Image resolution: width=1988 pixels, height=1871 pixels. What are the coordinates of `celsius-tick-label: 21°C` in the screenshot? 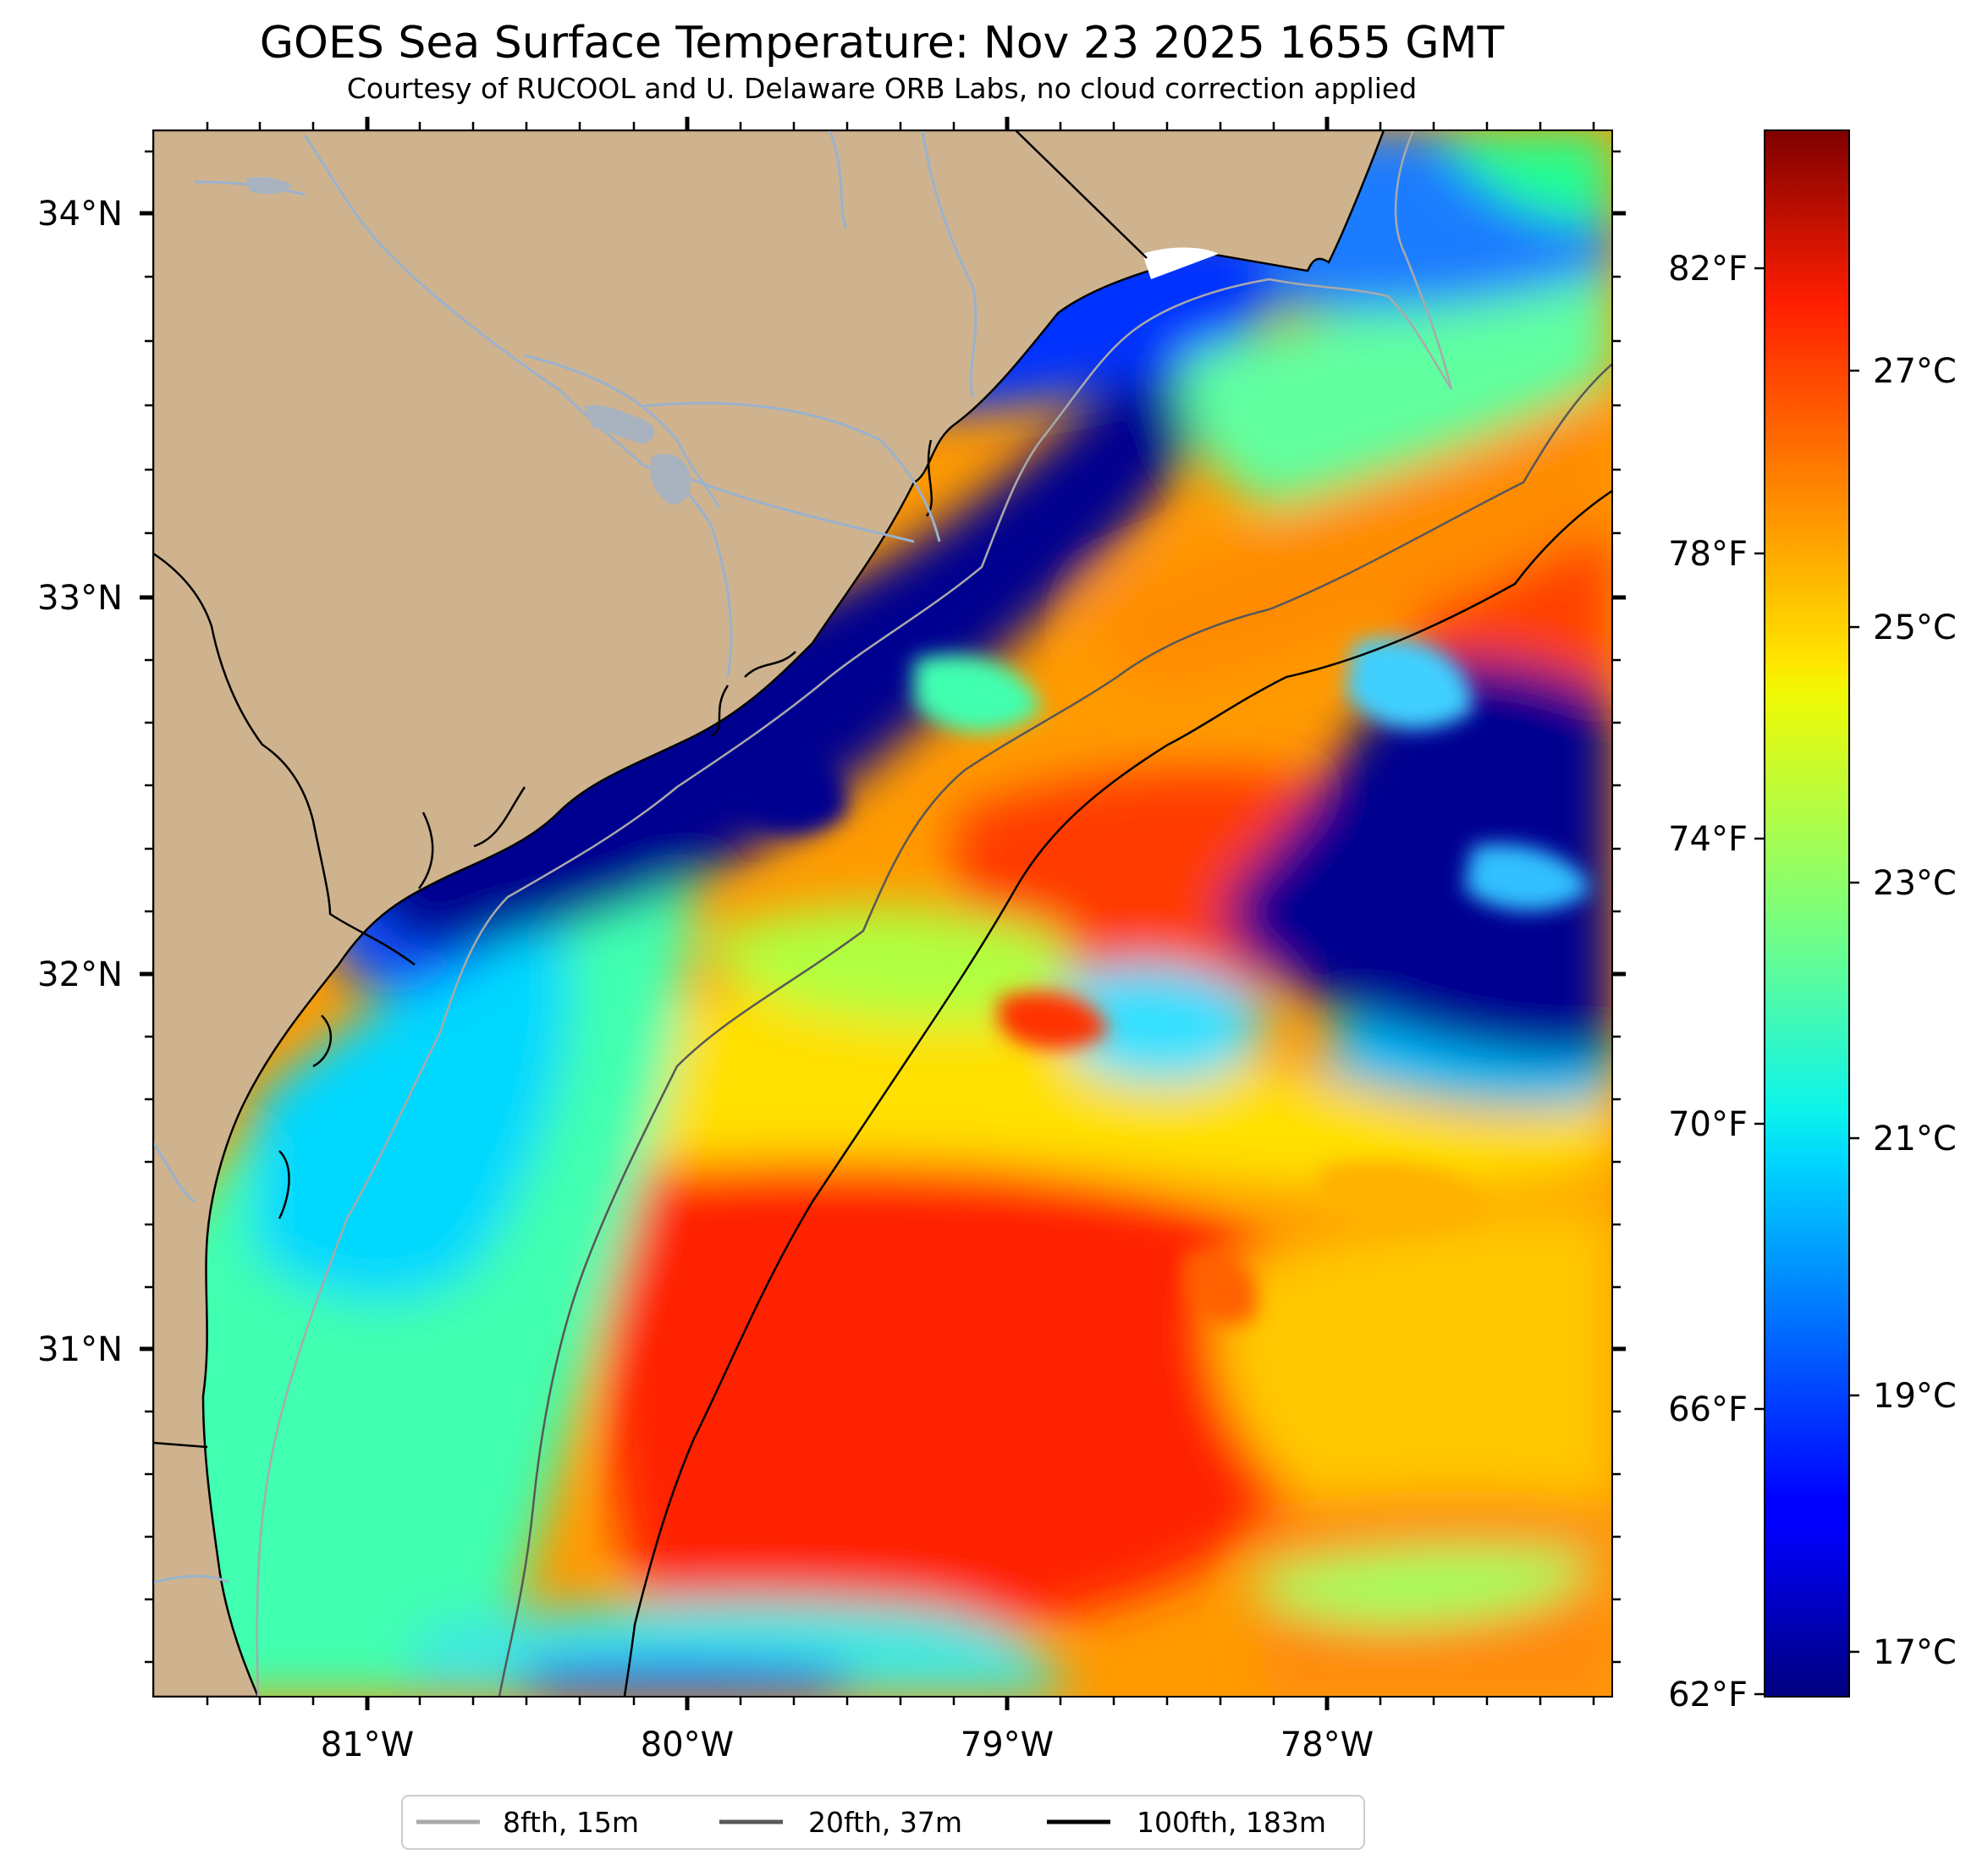 It's located at (1915, 1139).